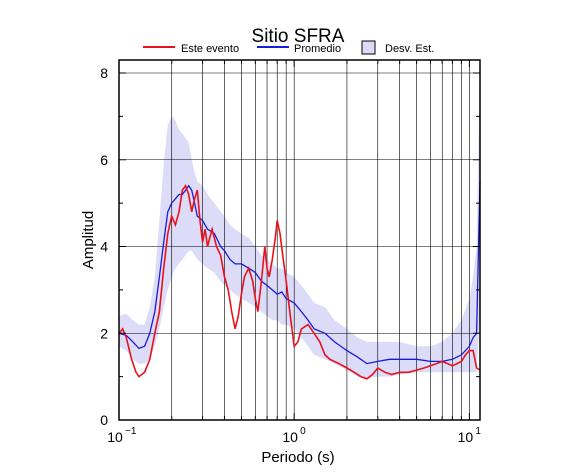 The image size is (586, 475). What do you see at coordinates (104, 247) in the screenshot?
I see `y-tick-label: 4` at bounding box center [104, 247].